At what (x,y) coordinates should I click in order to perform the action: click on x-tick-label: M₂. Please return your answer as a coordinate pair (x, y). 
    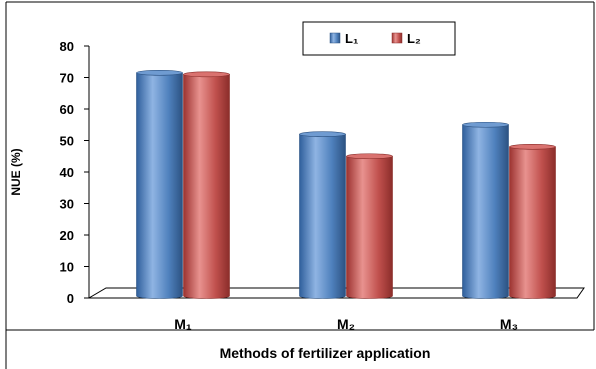
    Looking at the image, I should click on (346, 324).